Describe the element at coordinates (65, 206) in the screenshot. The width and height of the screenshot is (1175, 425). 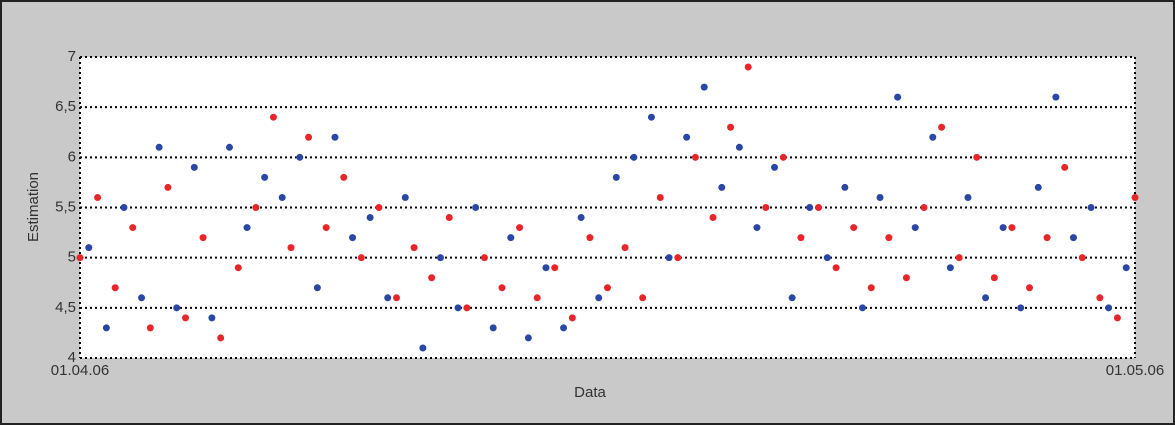
I see `y-tick-label: 5,5` at that location.